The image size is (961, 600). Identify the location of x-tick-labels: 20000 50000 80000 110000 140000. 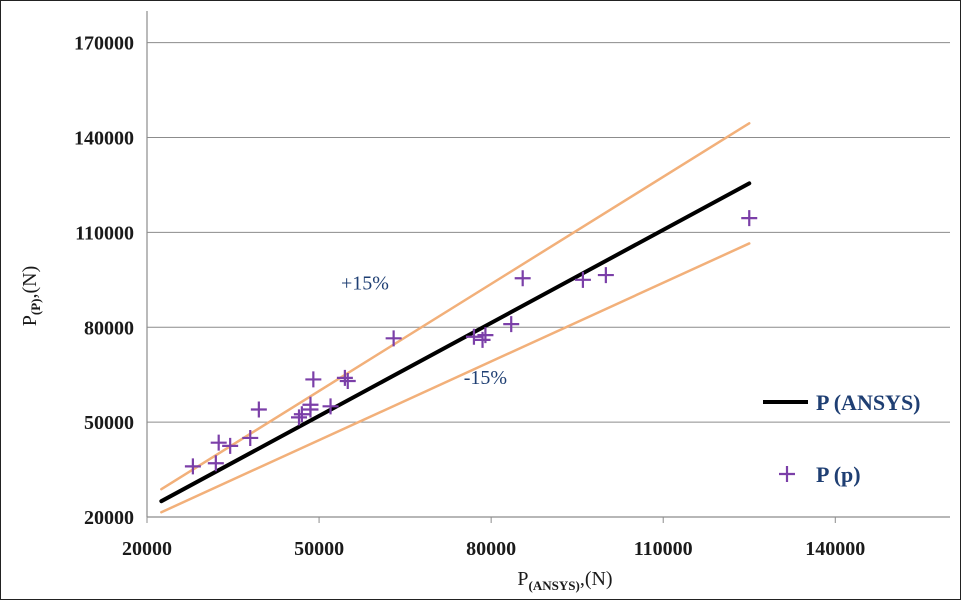
(493, 549).